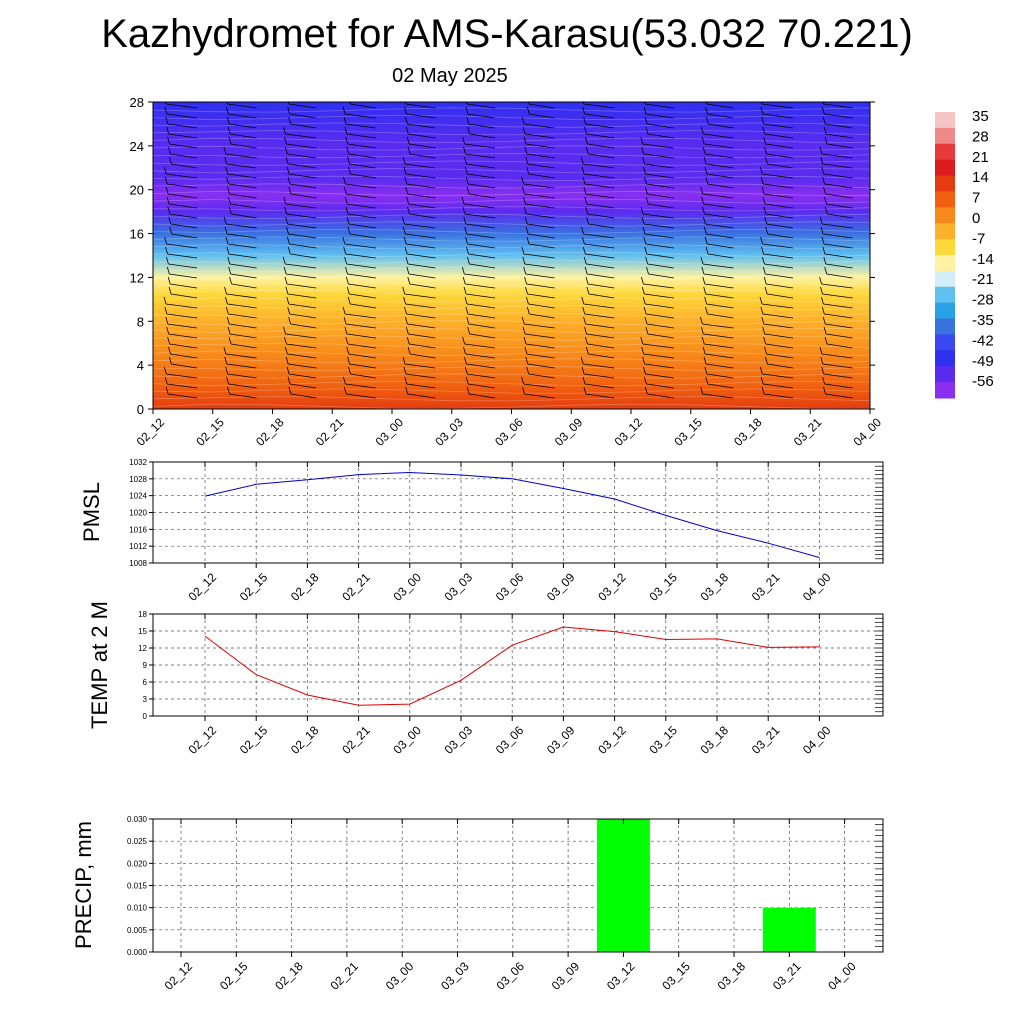  What do you see at coordinates (688, 432) in the screenshot?
I see `x-tick-label: 03_15` at bounding box center [688, 432].